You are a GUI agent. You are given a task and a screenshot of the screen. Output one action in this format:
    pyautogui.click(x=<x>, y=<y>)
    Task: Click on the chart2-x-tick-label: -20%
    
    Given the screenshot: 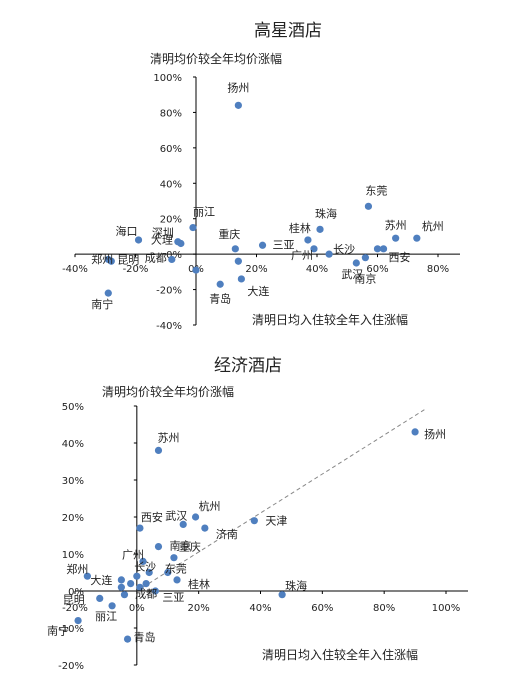 What is the action you would take?
    pyautogui.click(x=75, y=608)
    